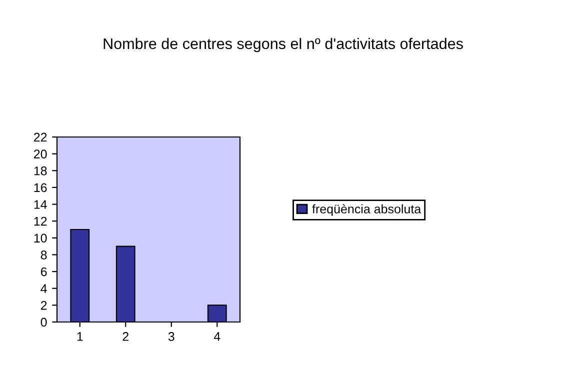 Image resolution: width=585 pixels, height=388 pixels. I want to click on y-tick-label: 16, so click(40, 187).